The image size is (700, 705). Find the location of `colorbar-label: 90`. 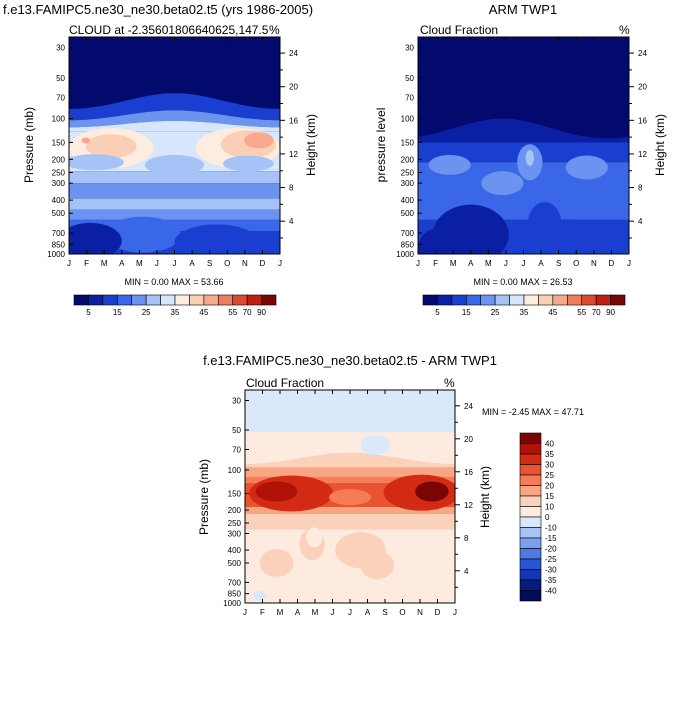

colorbar-label: 90 is located at coordinates (261, 312).